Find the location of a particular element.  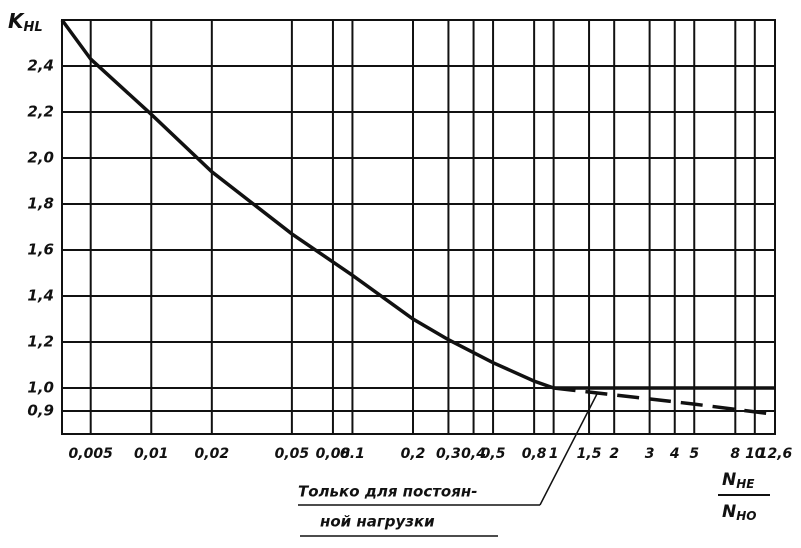

x-tick-label: 12,6 is located at coordinates (775, 454).